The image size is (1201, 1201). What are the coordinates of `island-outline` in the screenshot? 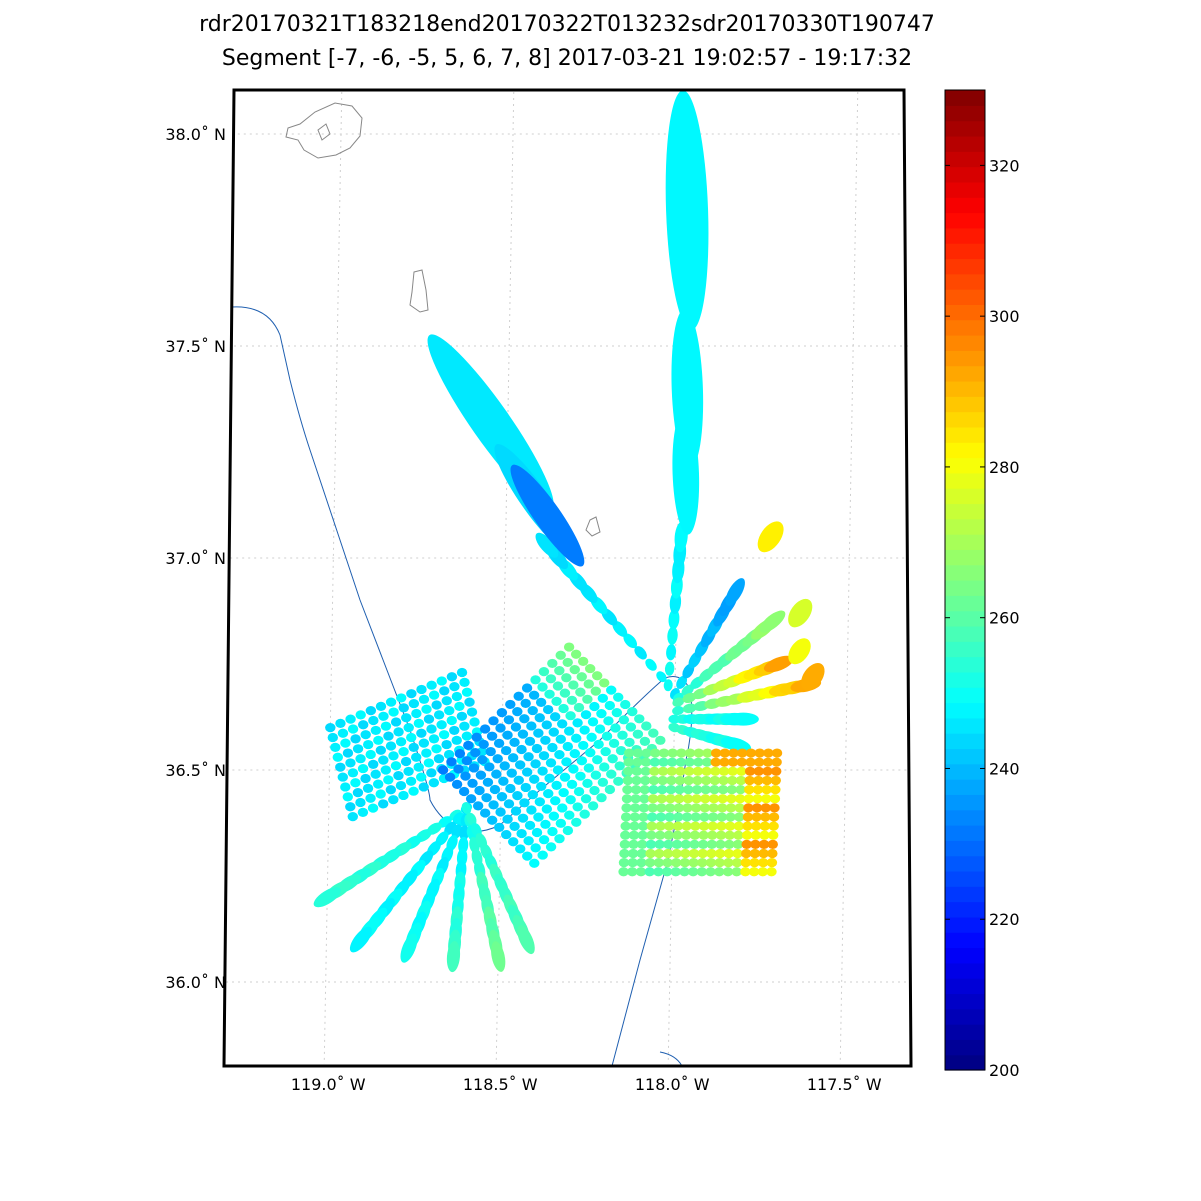 It's located at (324, 132).